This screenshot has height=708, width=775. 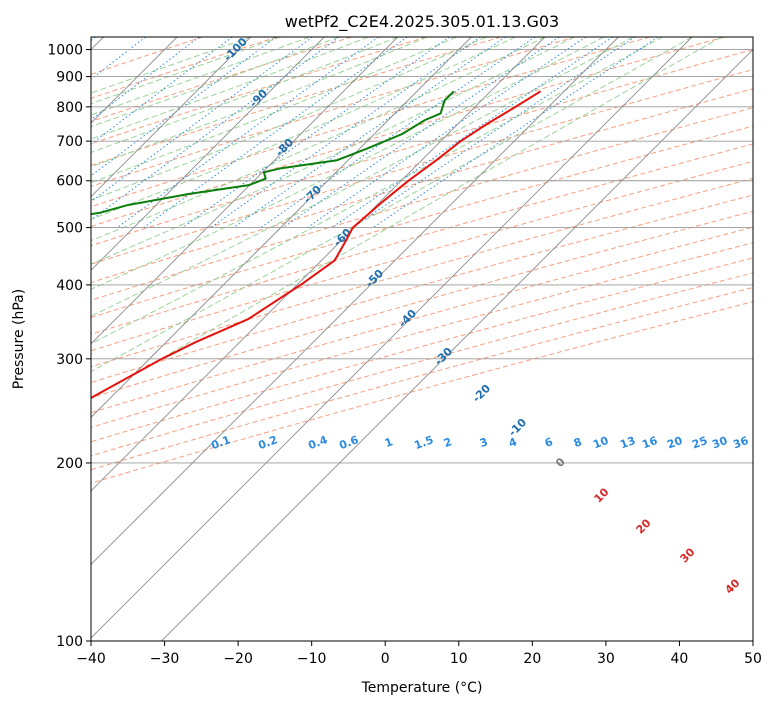 What do you see at coordinates (389, 442) in the screenshot?
I see `mixing-ratio-label: 1` at bounding box center [389, 442].